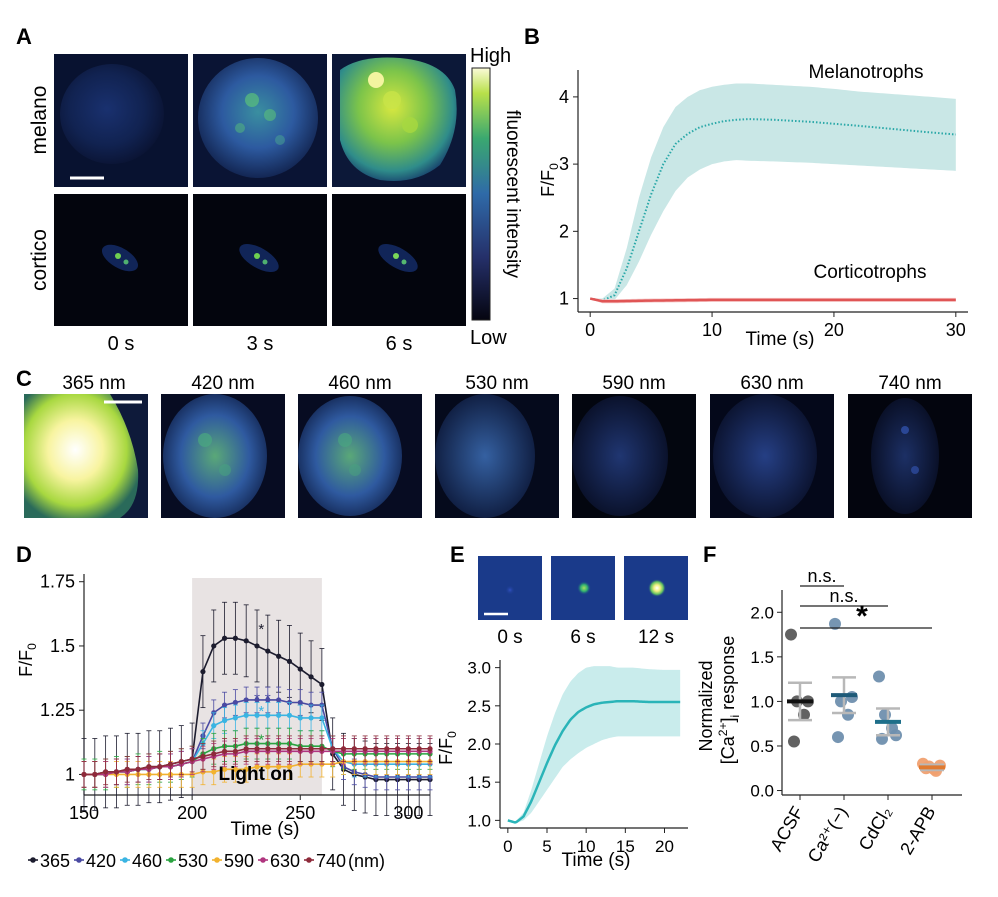  Describe the element at coordinates (510, 588) in the screenshot. I see `e-image-0s` at that location.